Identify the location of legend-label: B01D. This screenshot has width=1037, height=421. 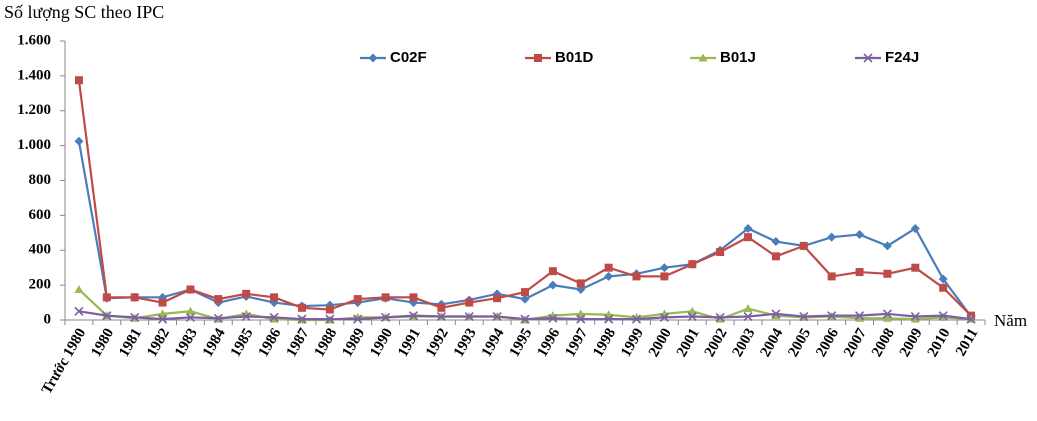
(574, 57).